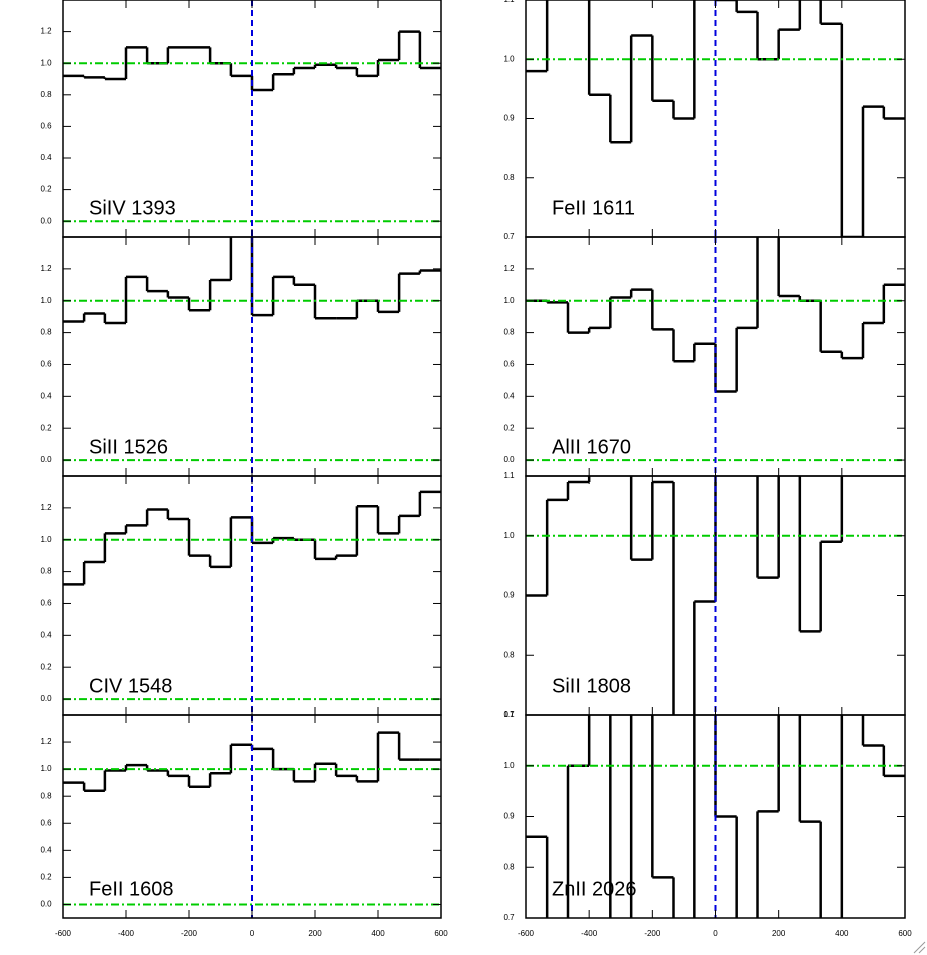 This screenshot has width=927, height=955. Describe the element at coordinates (132, 208) in the screenshot. I see `line-label: SiIV 1393` at that location.